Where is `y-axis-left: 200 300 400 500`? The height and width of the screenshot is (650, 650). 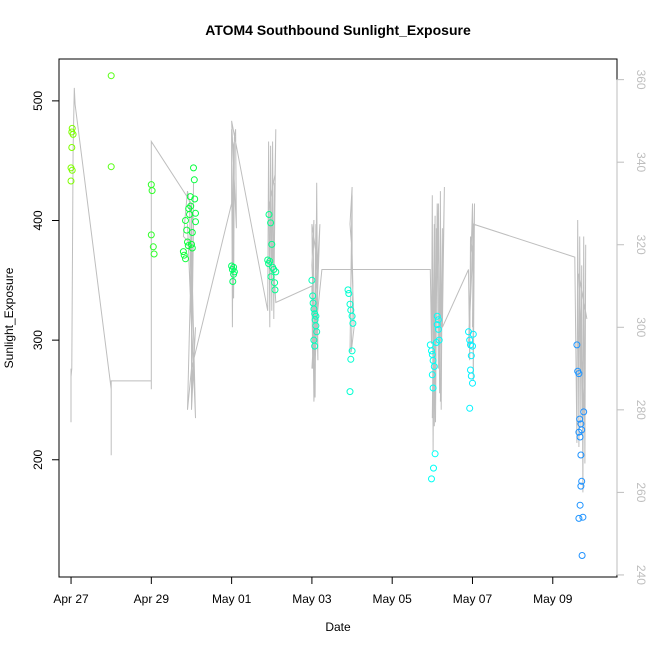
y-axis-left: 200 300 400 500 is located at coordinates (45, 280).